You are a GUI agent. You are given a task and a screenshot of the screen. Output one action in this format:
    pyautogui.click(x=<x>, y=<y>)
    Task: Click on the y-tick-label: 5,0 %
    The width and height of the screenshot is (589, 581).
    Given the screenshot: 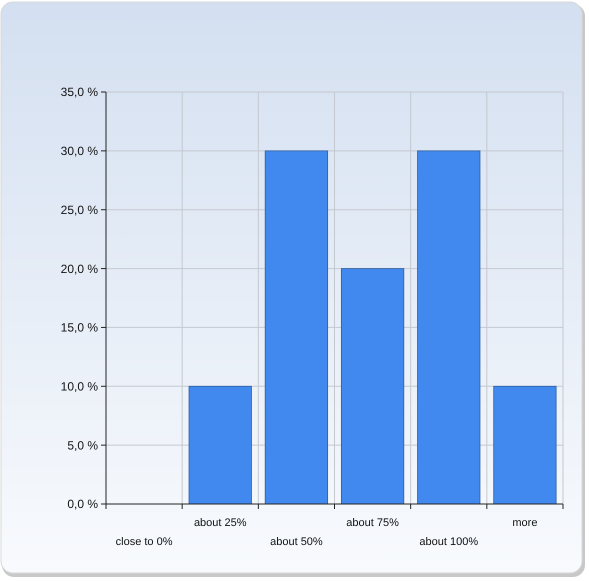 What is the action you would take?
    pyautogui.click(x=82, y=445)
    